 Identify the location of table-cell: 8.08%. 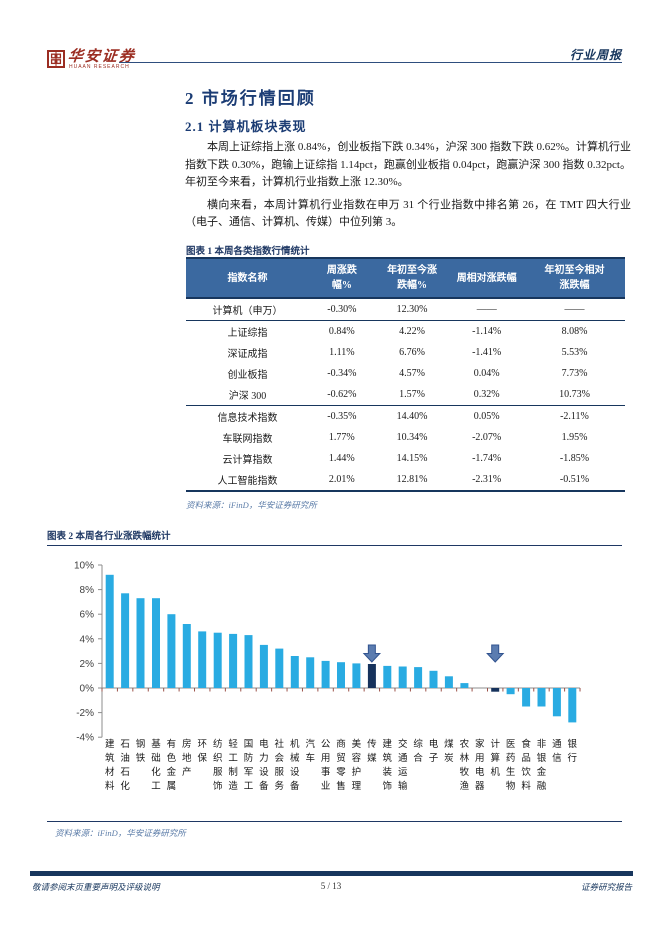
(574, 331).